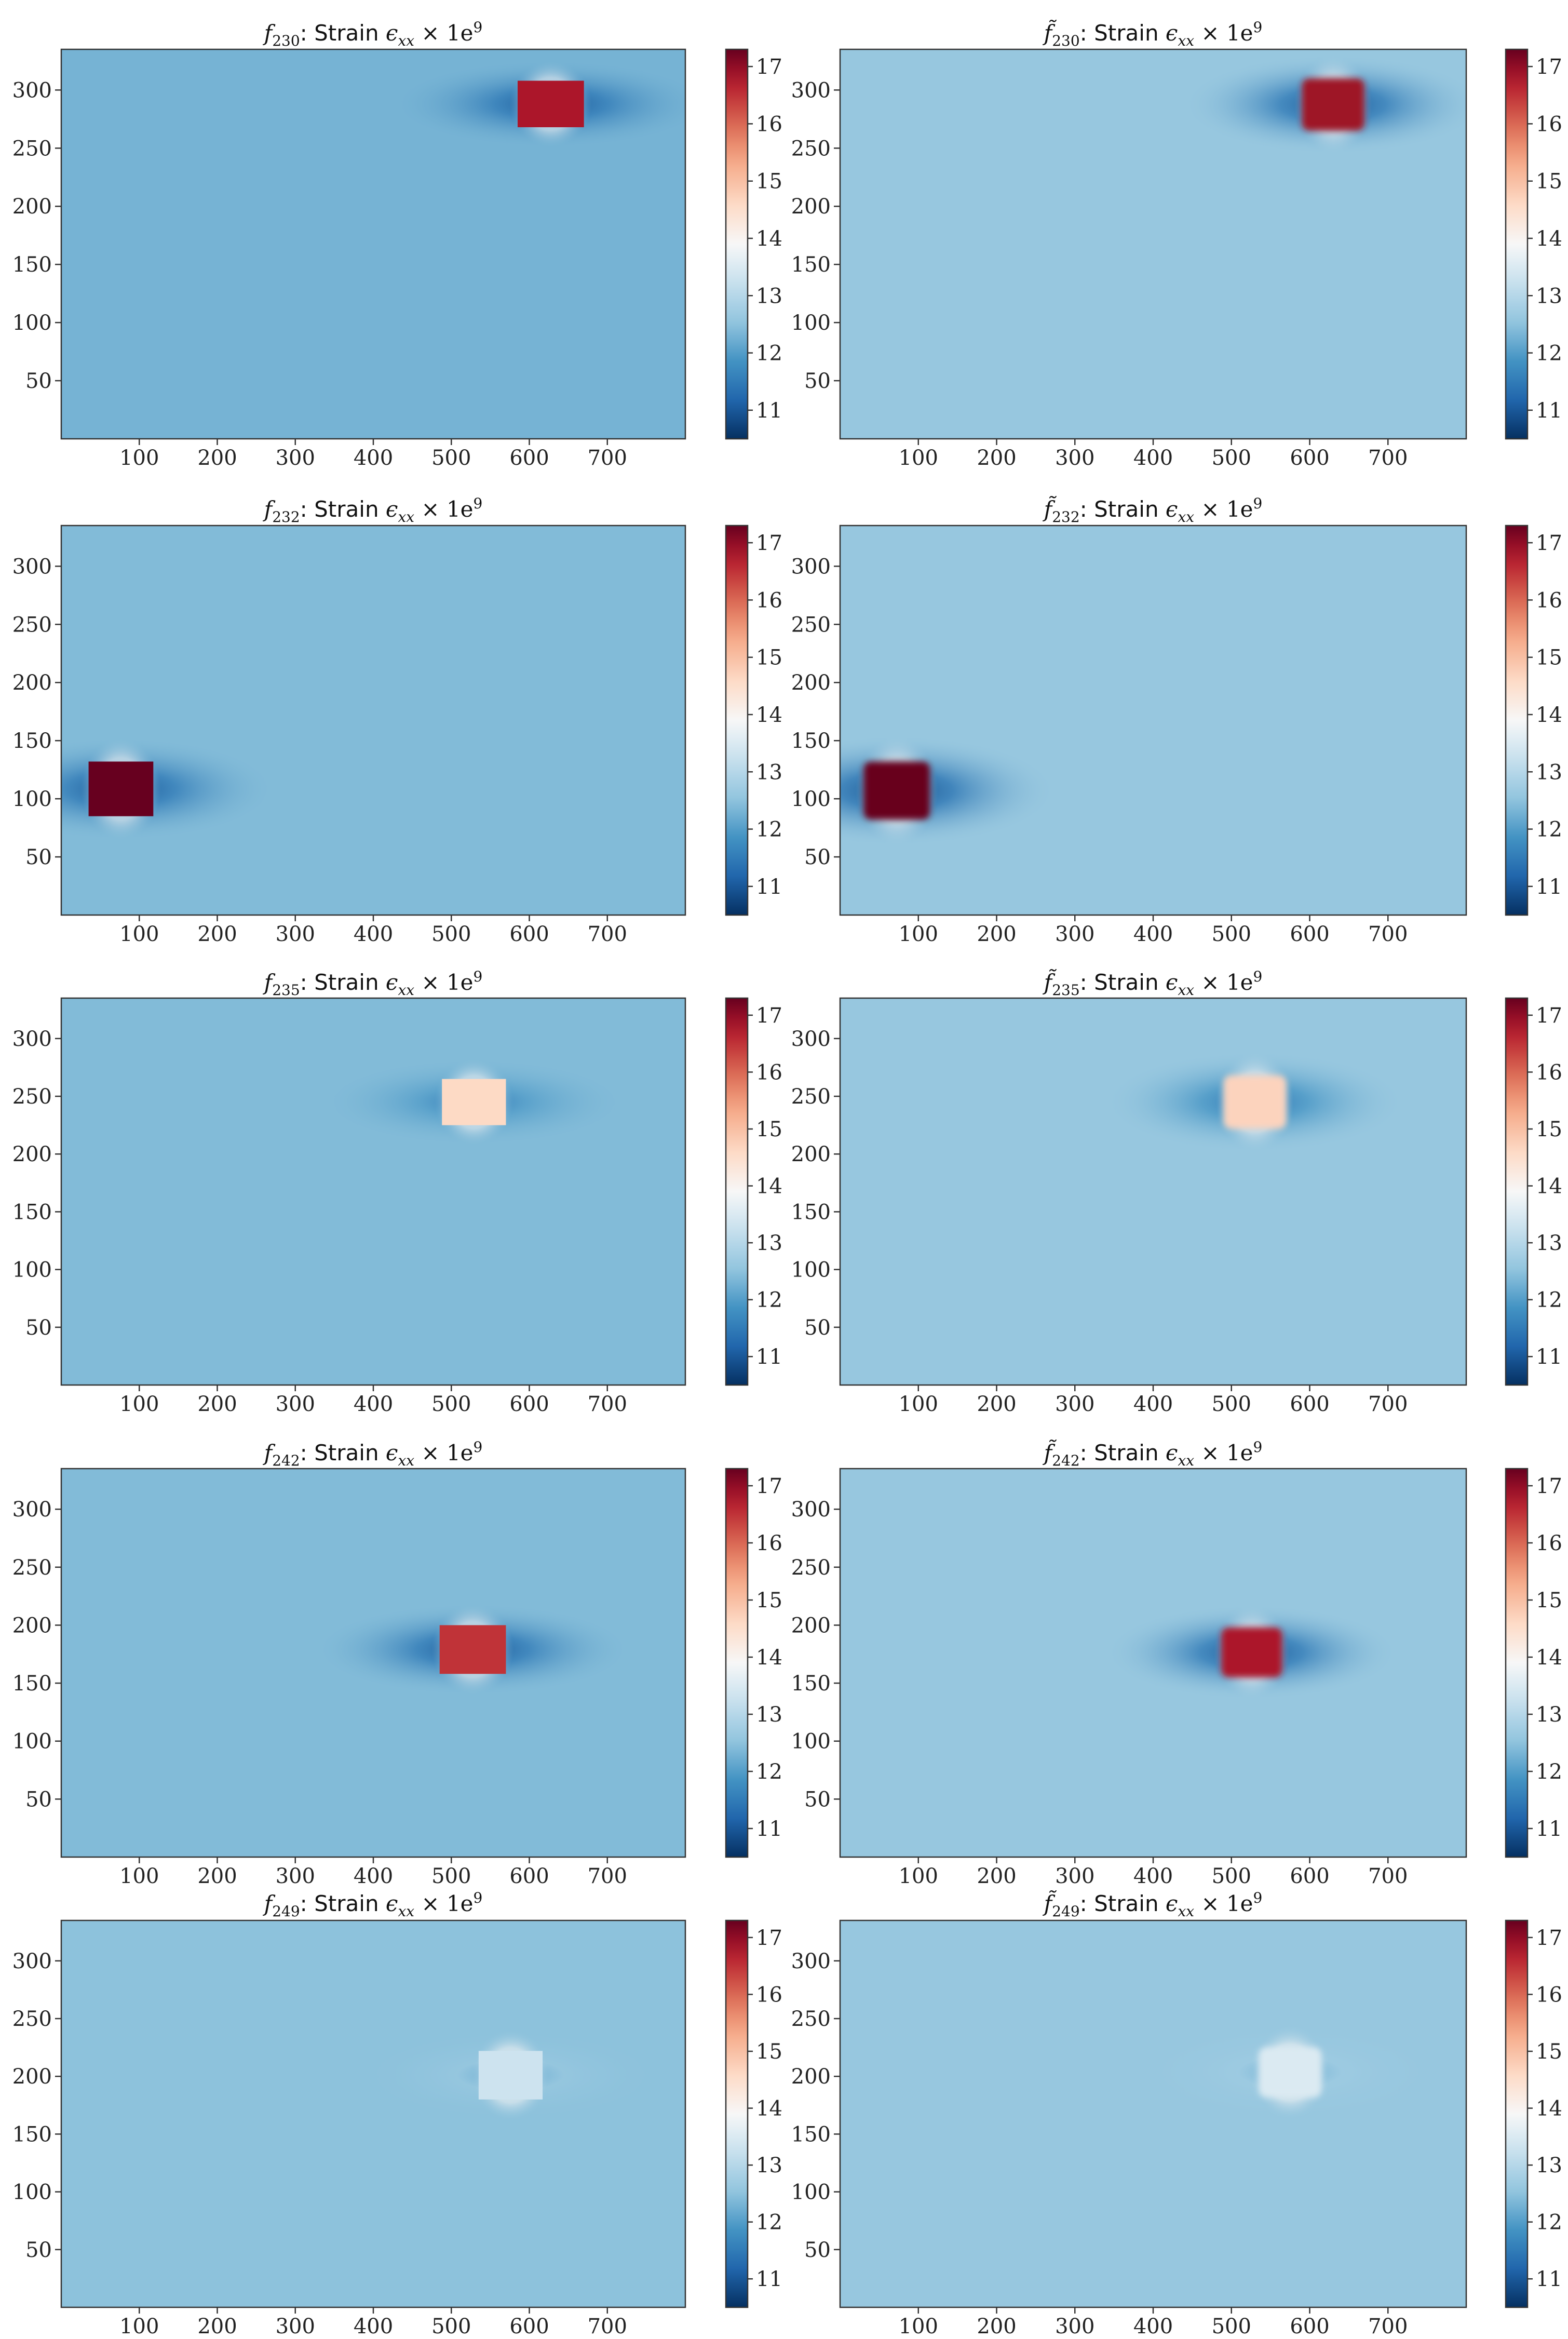 The image size is (1568, 2339). I want to click on y-tick-label: 150, so click(811, 741).